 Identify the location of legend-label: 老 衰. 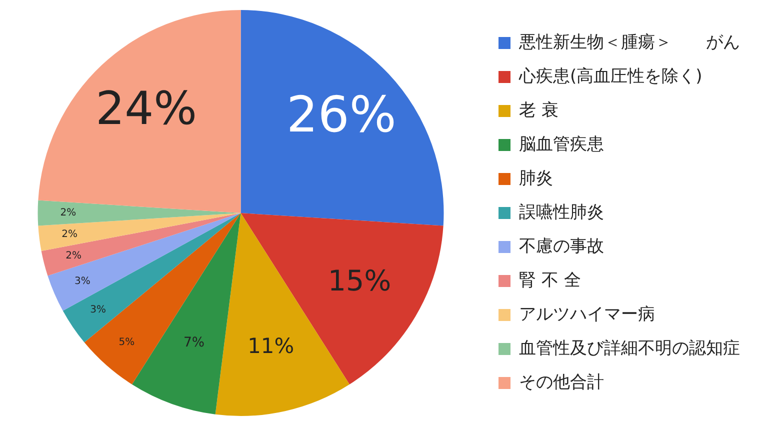
(538, 110).